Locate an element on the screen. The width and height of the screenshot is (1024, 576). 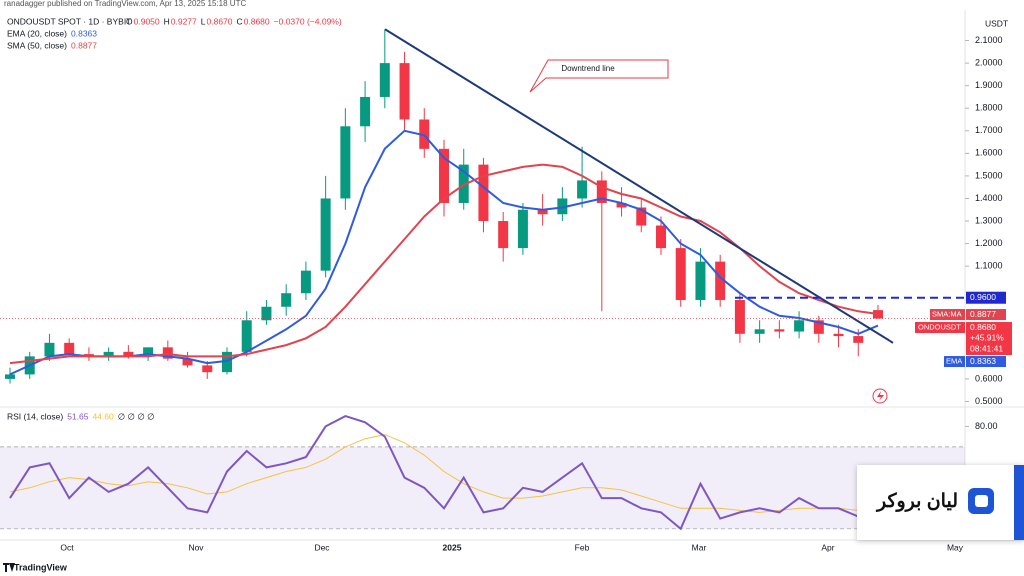
level-tag is located at coordinates (986, 297).